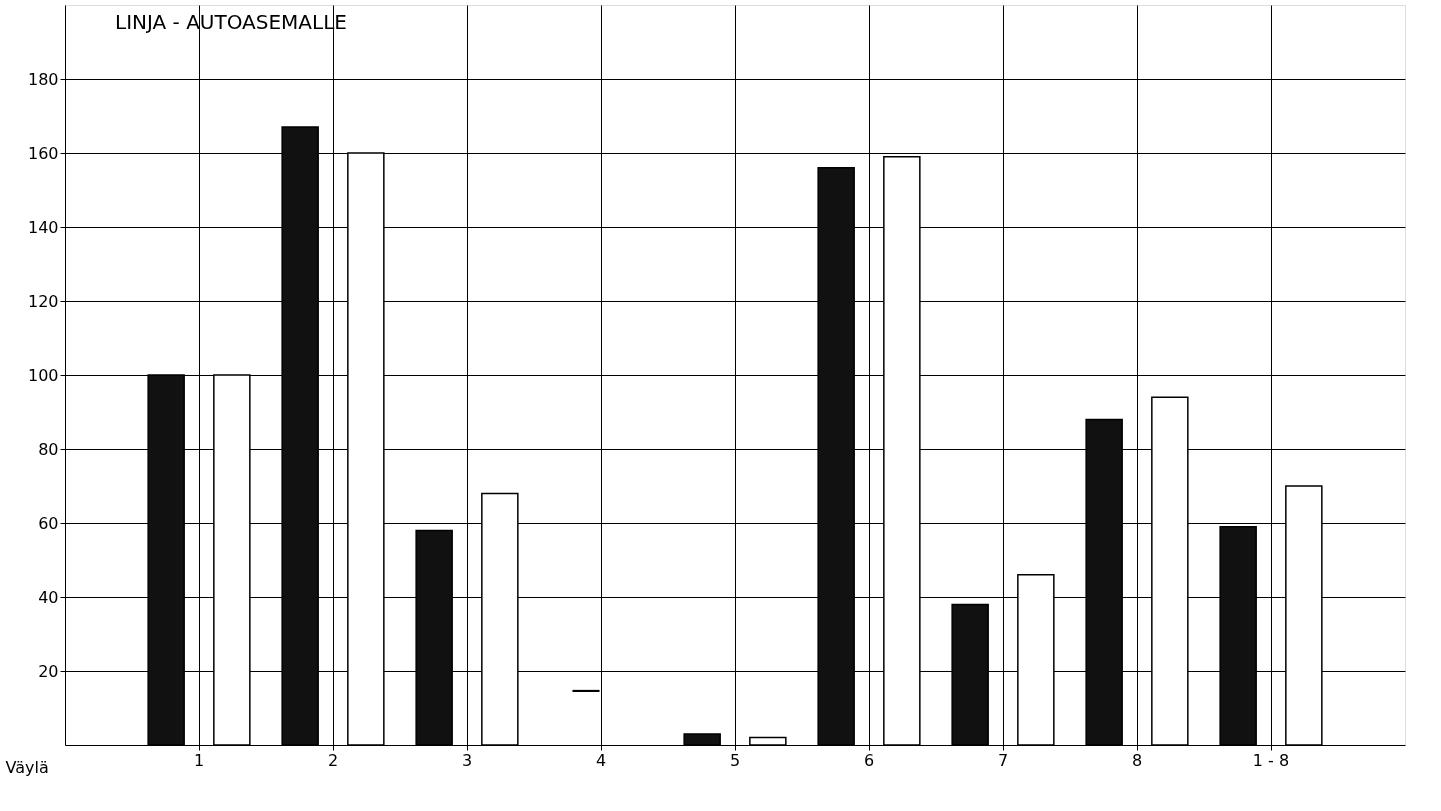  What do you see at coordinates (48, 671) in the screenshot?
I see `y-tick-label: 20` at bounding box center [48, 671].